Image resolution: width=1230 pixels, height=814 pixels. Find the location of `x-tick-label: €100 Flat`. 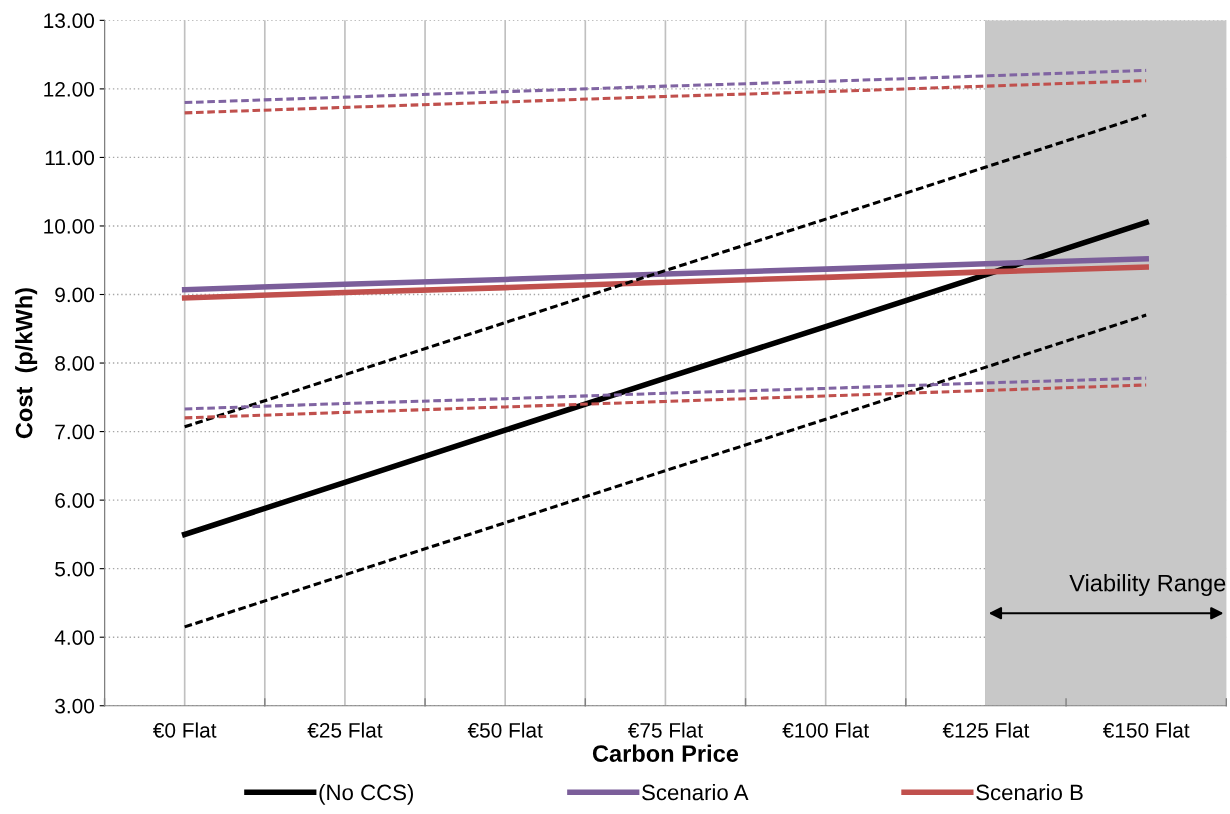

x-tick-label: €100 Flat is located at coordinates (825, 730).